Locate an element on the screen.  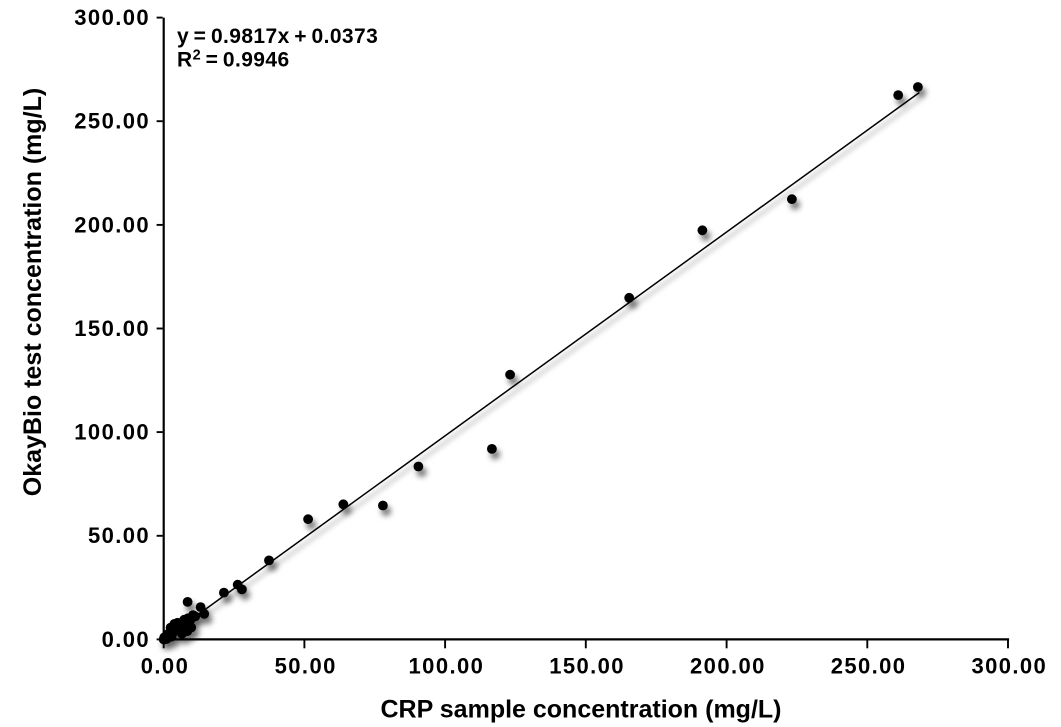
svg-text:OkayBio test concentration (mg: OkayBio test concentration (mg/L) is located at coordinates (33, 292).